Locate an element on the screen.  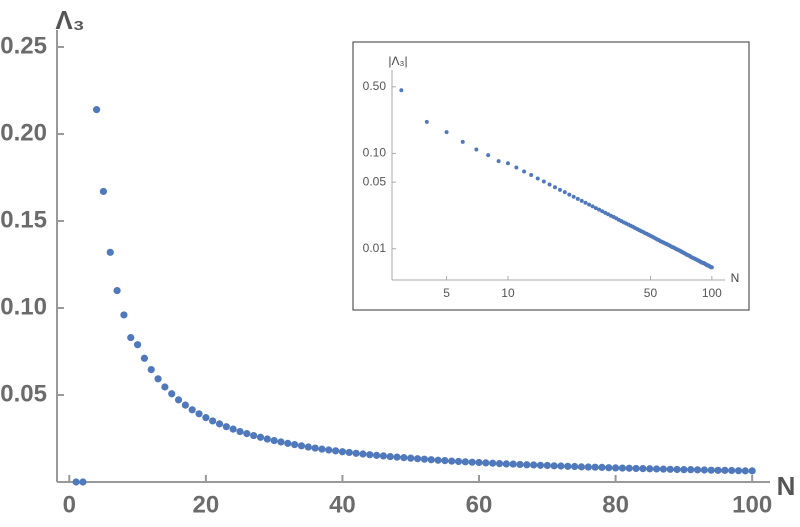
x-tick-label: 40 is located at coordinates (342, 504).